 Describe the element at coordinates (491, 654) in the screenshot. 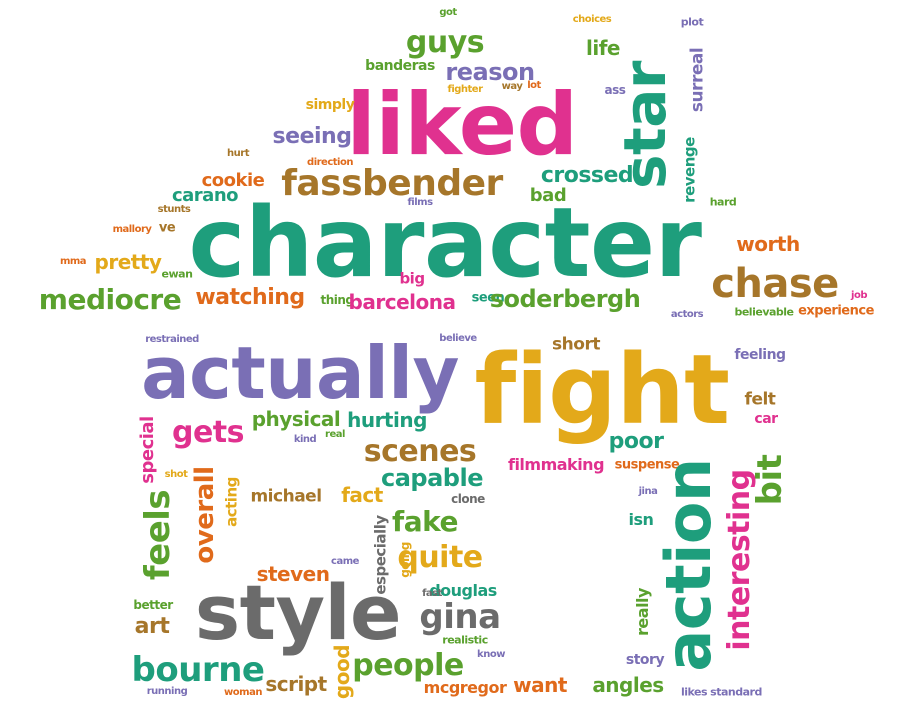

I see `word-know: know` at that location.